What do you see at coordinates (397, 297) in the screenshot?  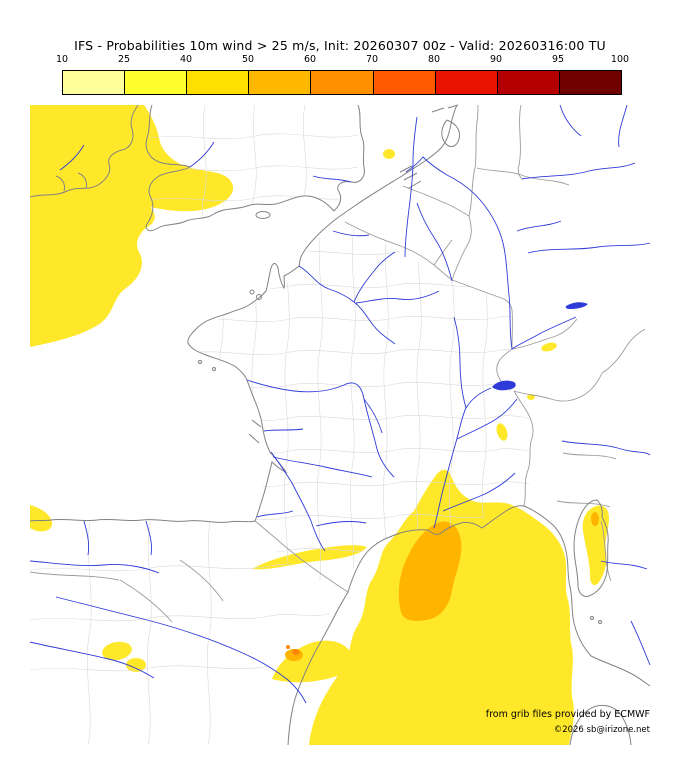 I see `river-marne` at bounding box center [397, 297].